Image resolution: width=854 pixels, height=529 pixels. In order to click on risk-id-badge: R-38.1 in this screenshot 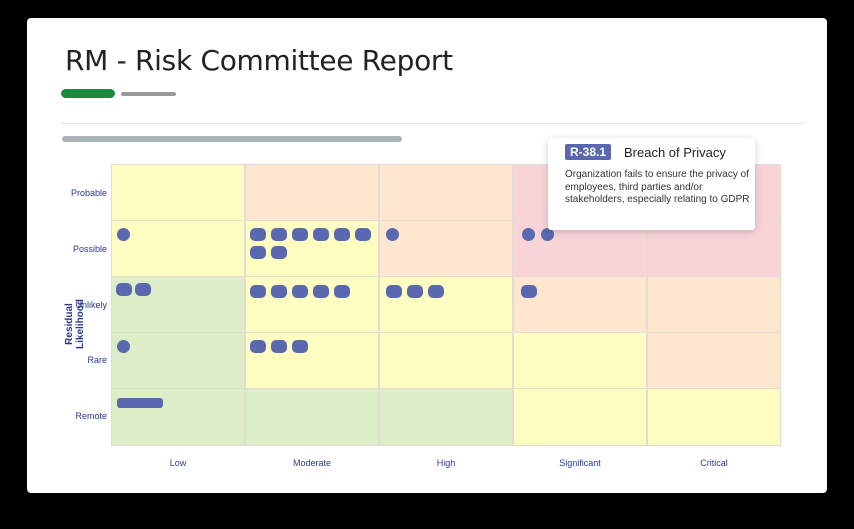, I will do `click(588, 152)`.